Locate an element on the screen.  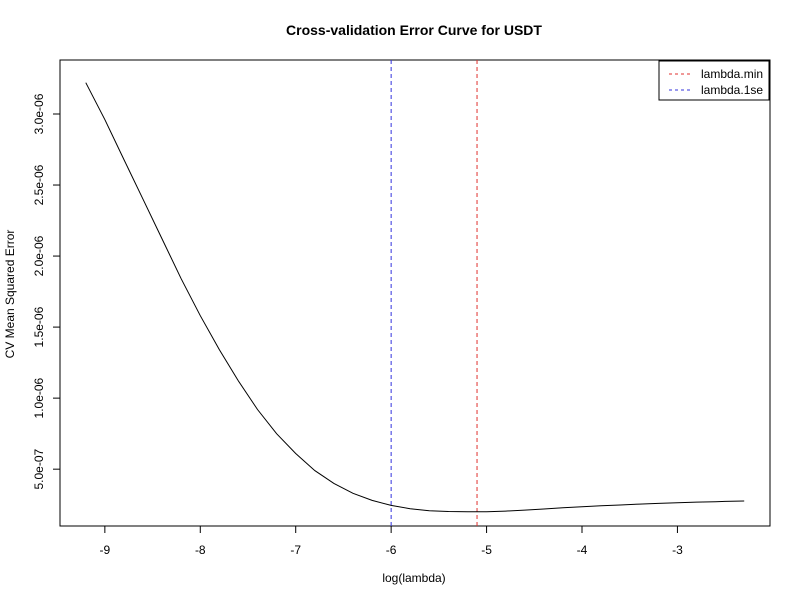
legend: lambda.min lambda.1se is located at coordinates (714, 80).